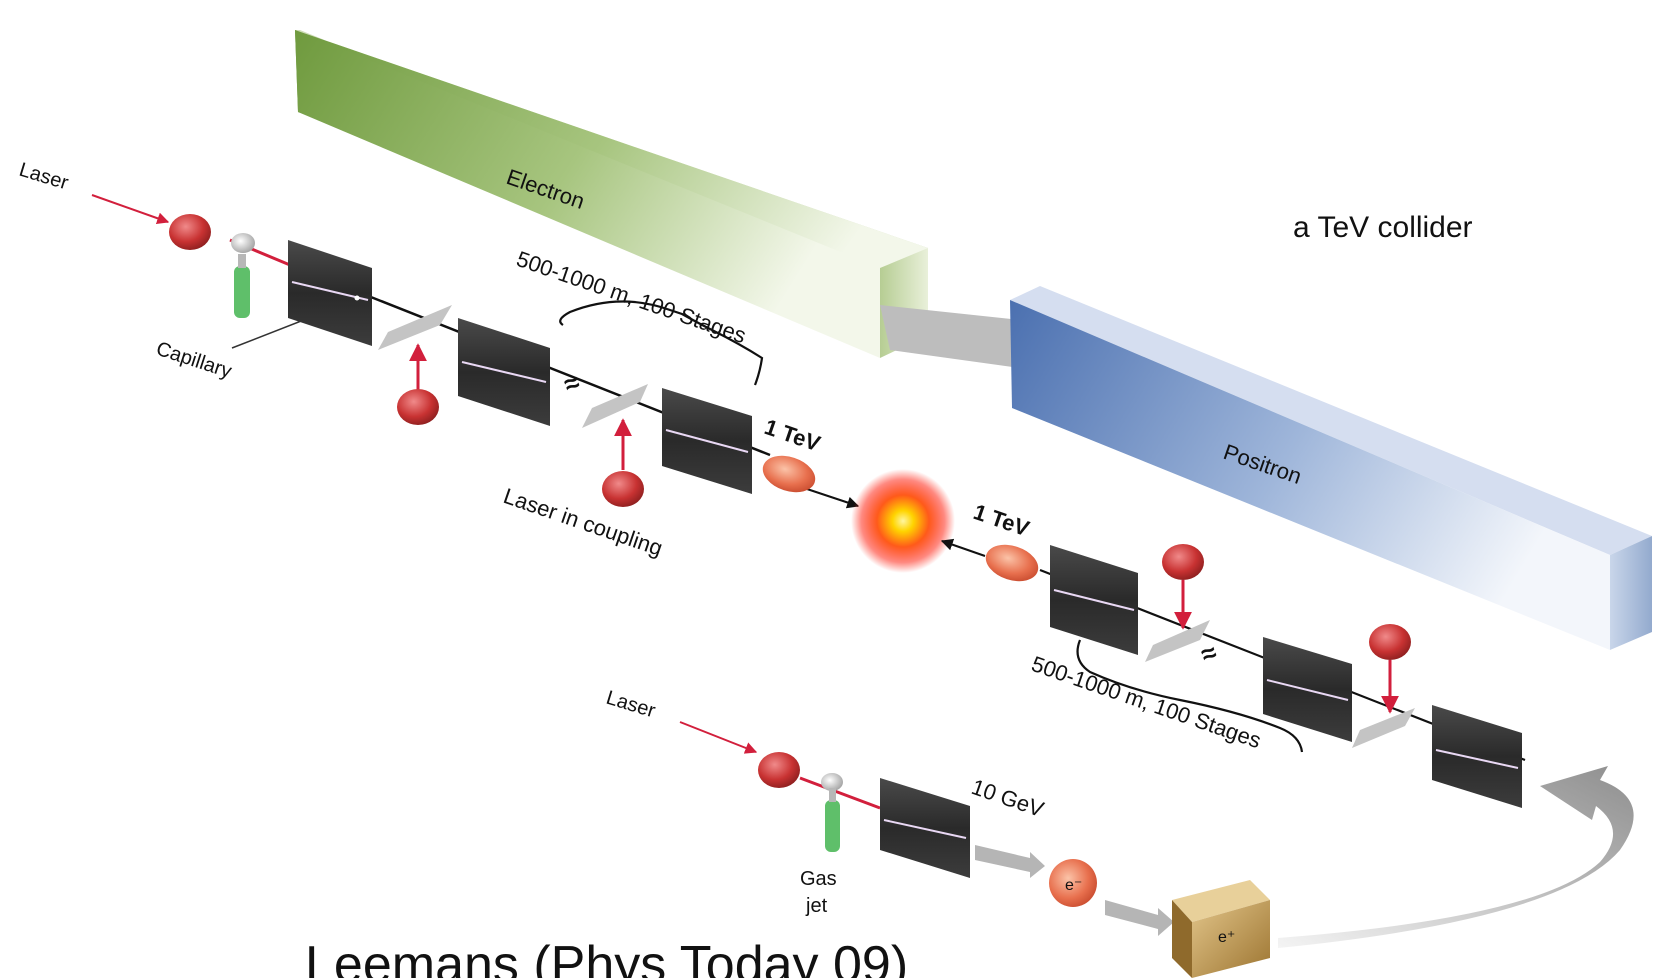 This screenshot has width=1659, height=978. Describe the element at coordinates (1226, 937) in the screenshot. I see `e-plus-label: e⁺` at that location.